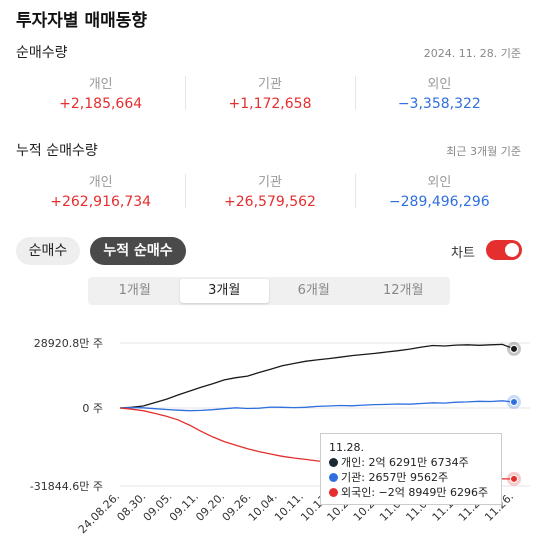  I want to click on chart-endpoints, so click(514, 413).